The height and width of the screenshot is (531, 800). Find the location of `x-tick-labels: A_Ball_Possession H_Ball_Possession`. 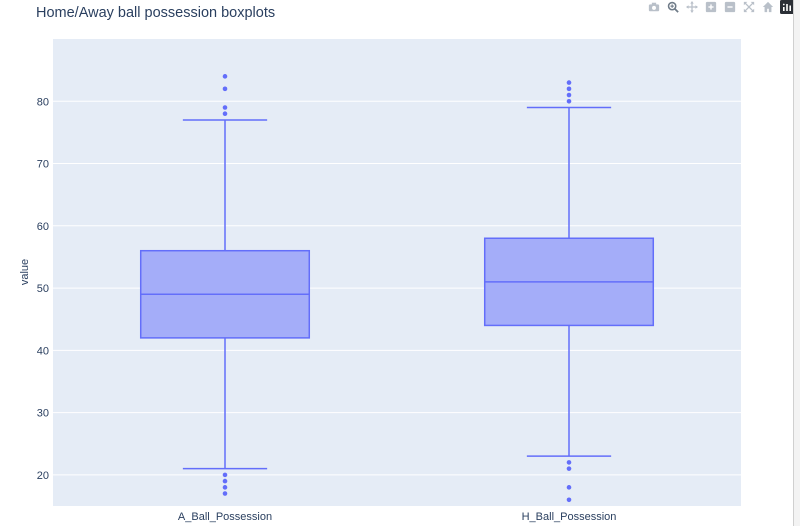

x-tick-labels: A_Ball_Possession H_Ball_Possession is located at coordinates (397, 517).